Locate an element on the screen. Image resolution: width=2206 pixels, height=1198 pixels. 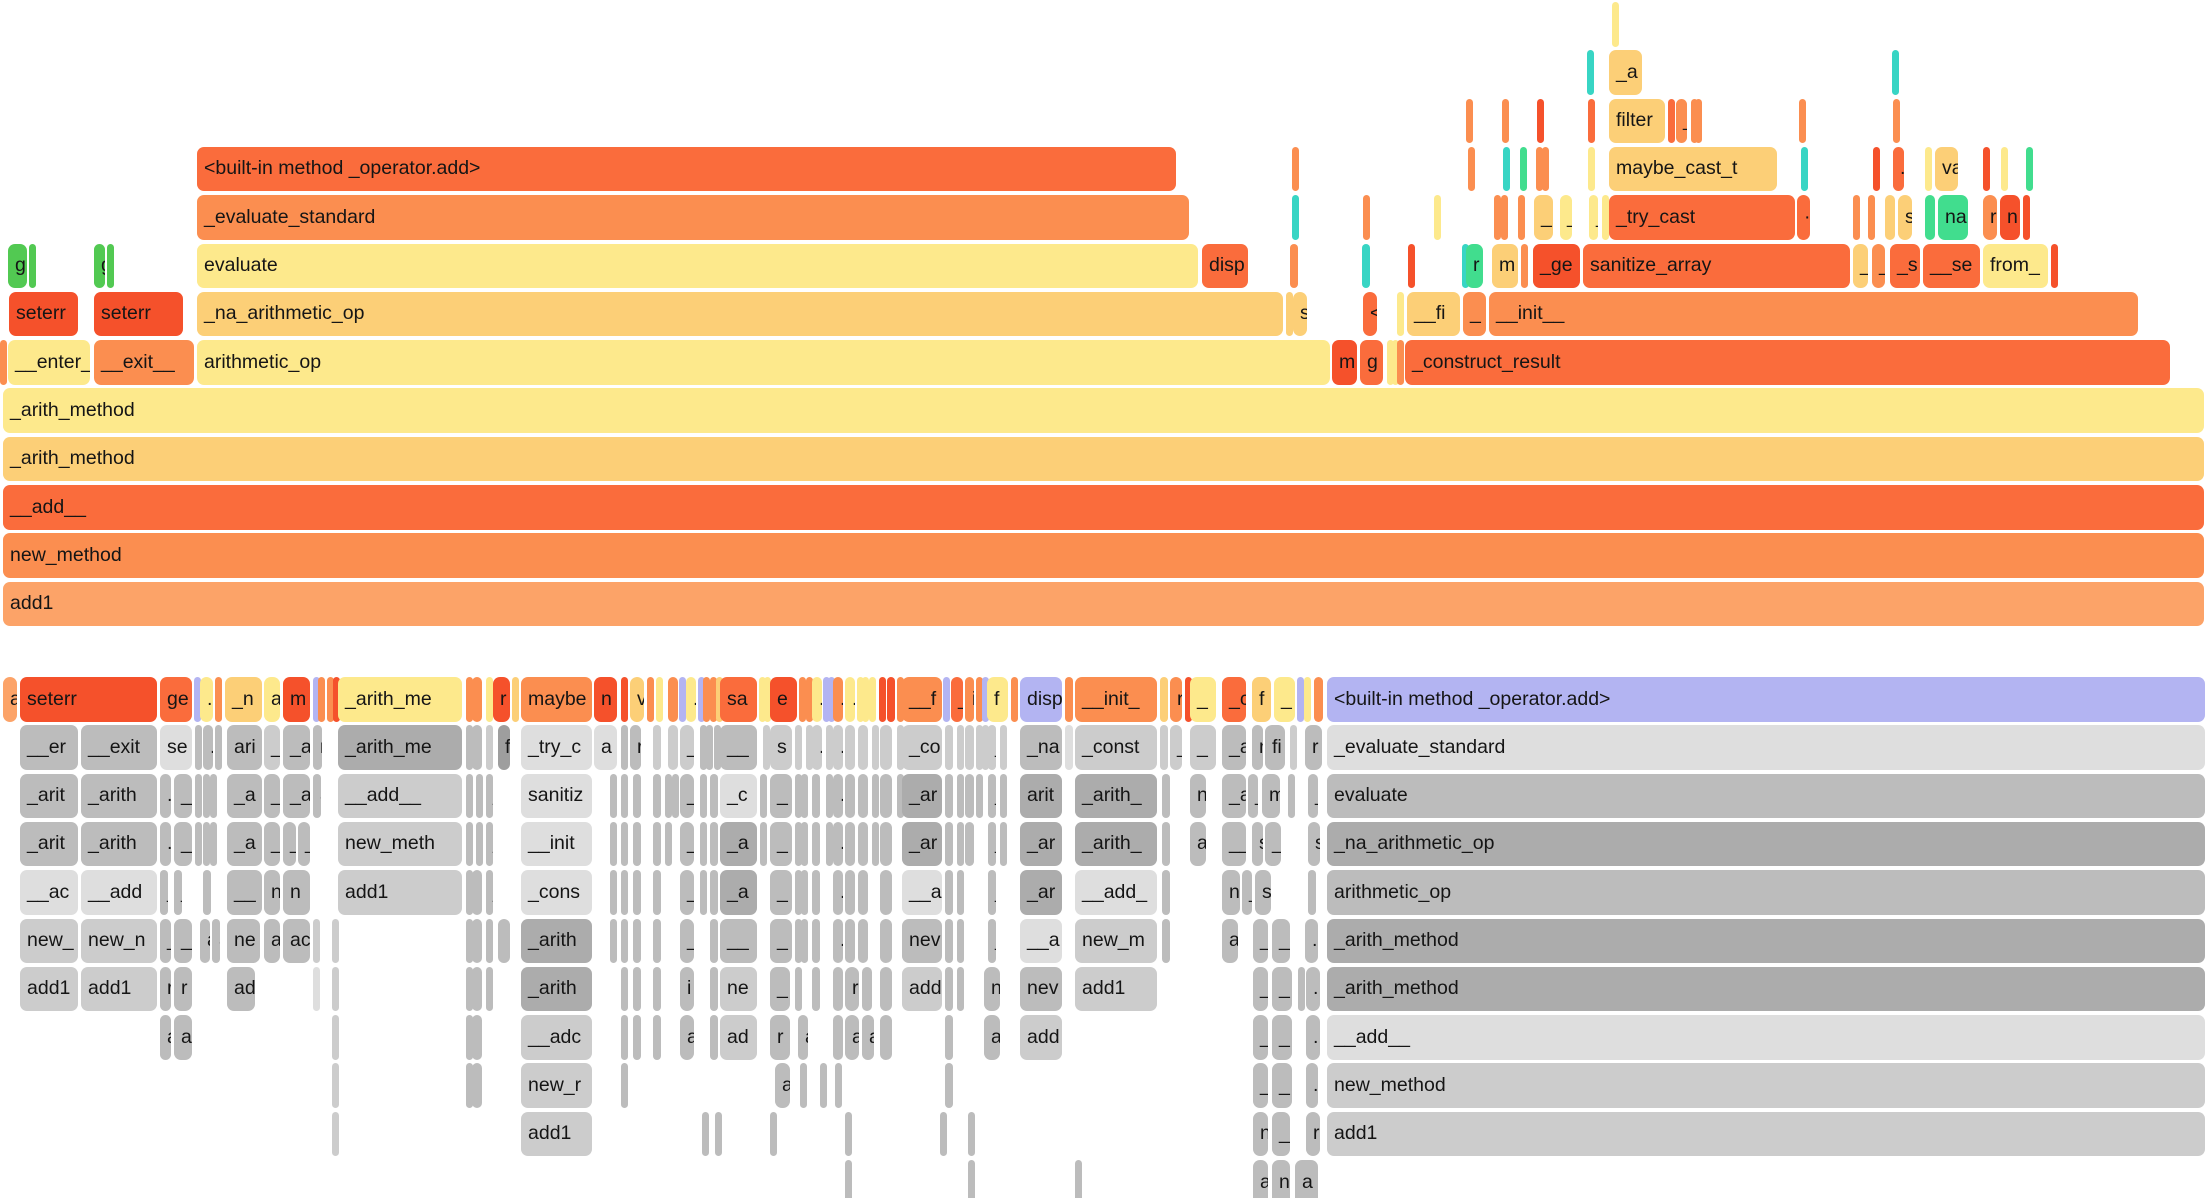
frame-__adc: __adc is located at coordinates (556, 1037).